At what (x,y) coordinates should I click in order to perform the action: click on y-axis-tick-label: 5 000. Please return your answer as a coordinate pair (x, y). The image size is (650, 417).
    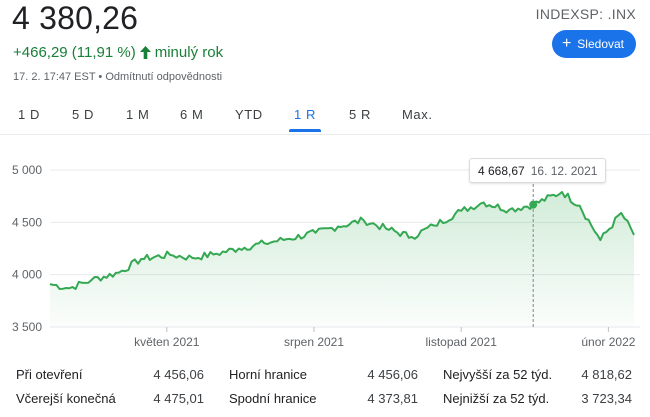
    Looking at the image, I should click on (27, 170).